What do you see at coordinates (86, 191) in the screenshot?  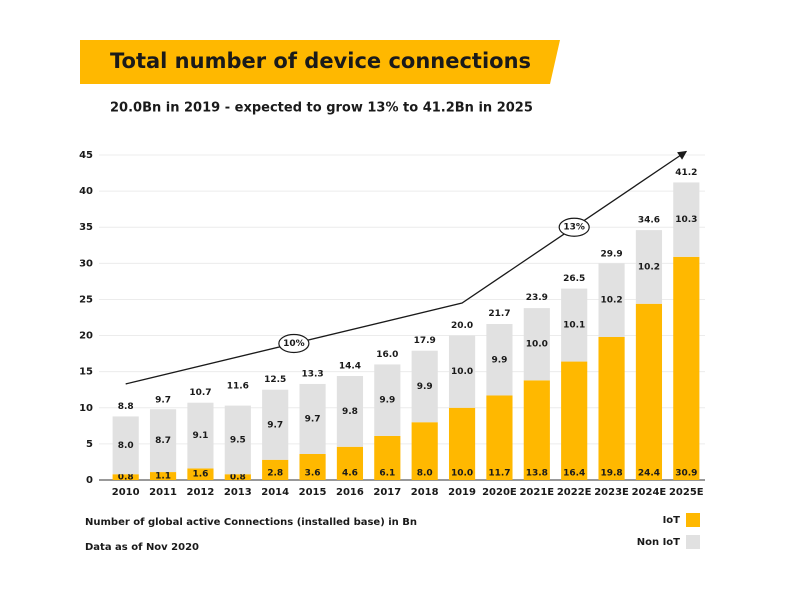 I see `y-tick-label: 40` at bounding box center [86, 191].